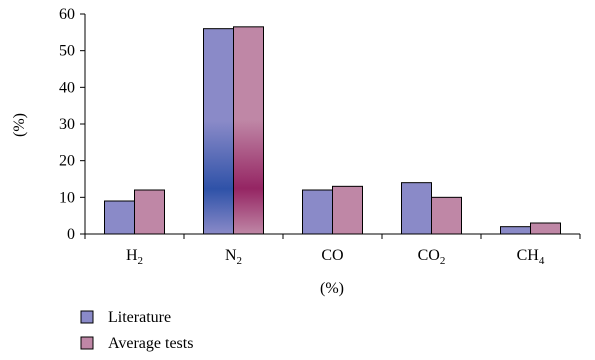 The width and height of the screenshot is (595, 360). What do you see at coordinates (67, 14) in the screenshot?
I see `y-tick-label: 60` at bounding box center [67, 14].